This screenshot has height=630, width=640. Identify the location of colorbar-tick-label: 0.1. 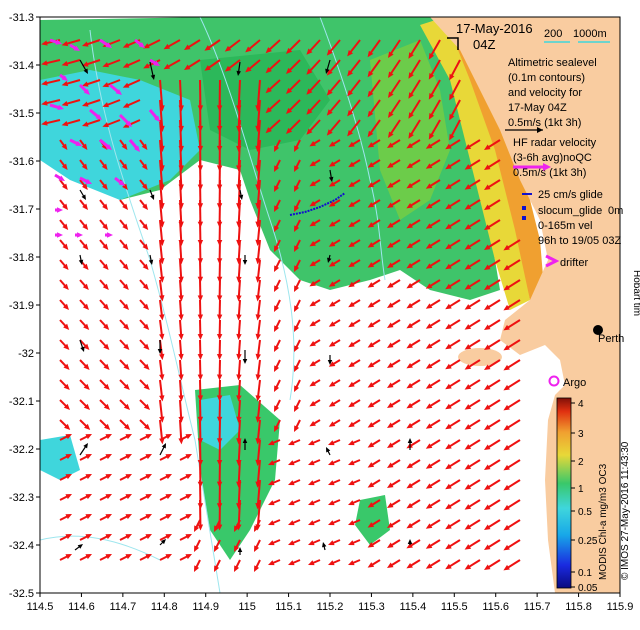
(585, 573).